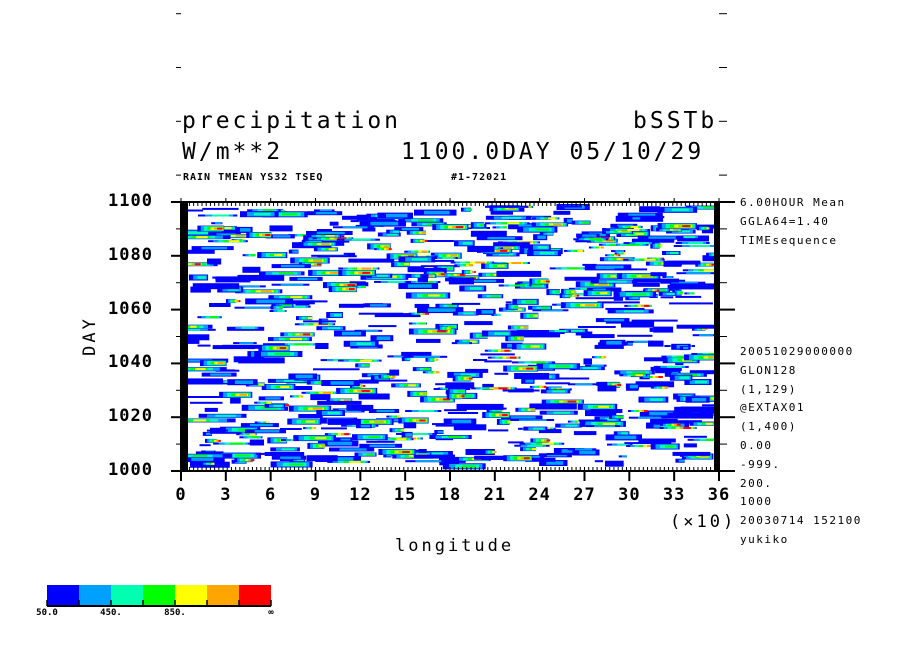 The image size is (904, 654). Describe the element at coordinates (553, 152) in the screenshot. I see `title-time: 1100.0DAY 05/10/29` at that location.